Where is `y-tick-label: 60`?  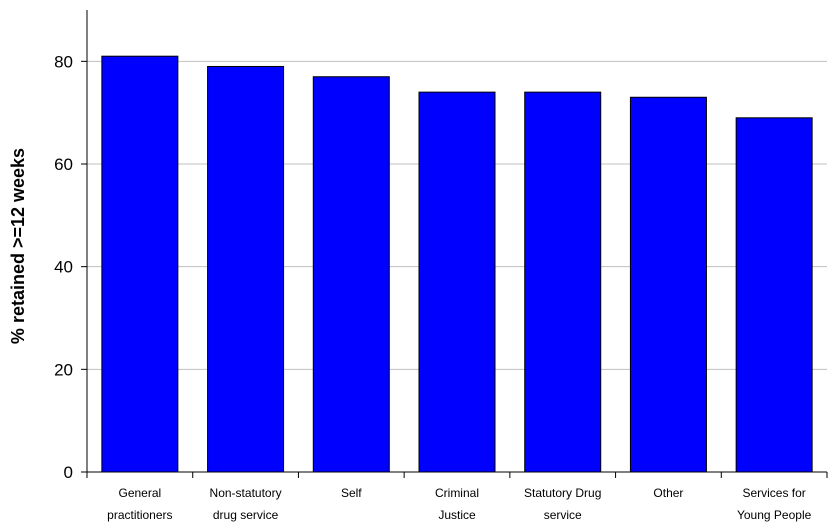 y-tick-label: 60 is located at coordinates (63, 164).